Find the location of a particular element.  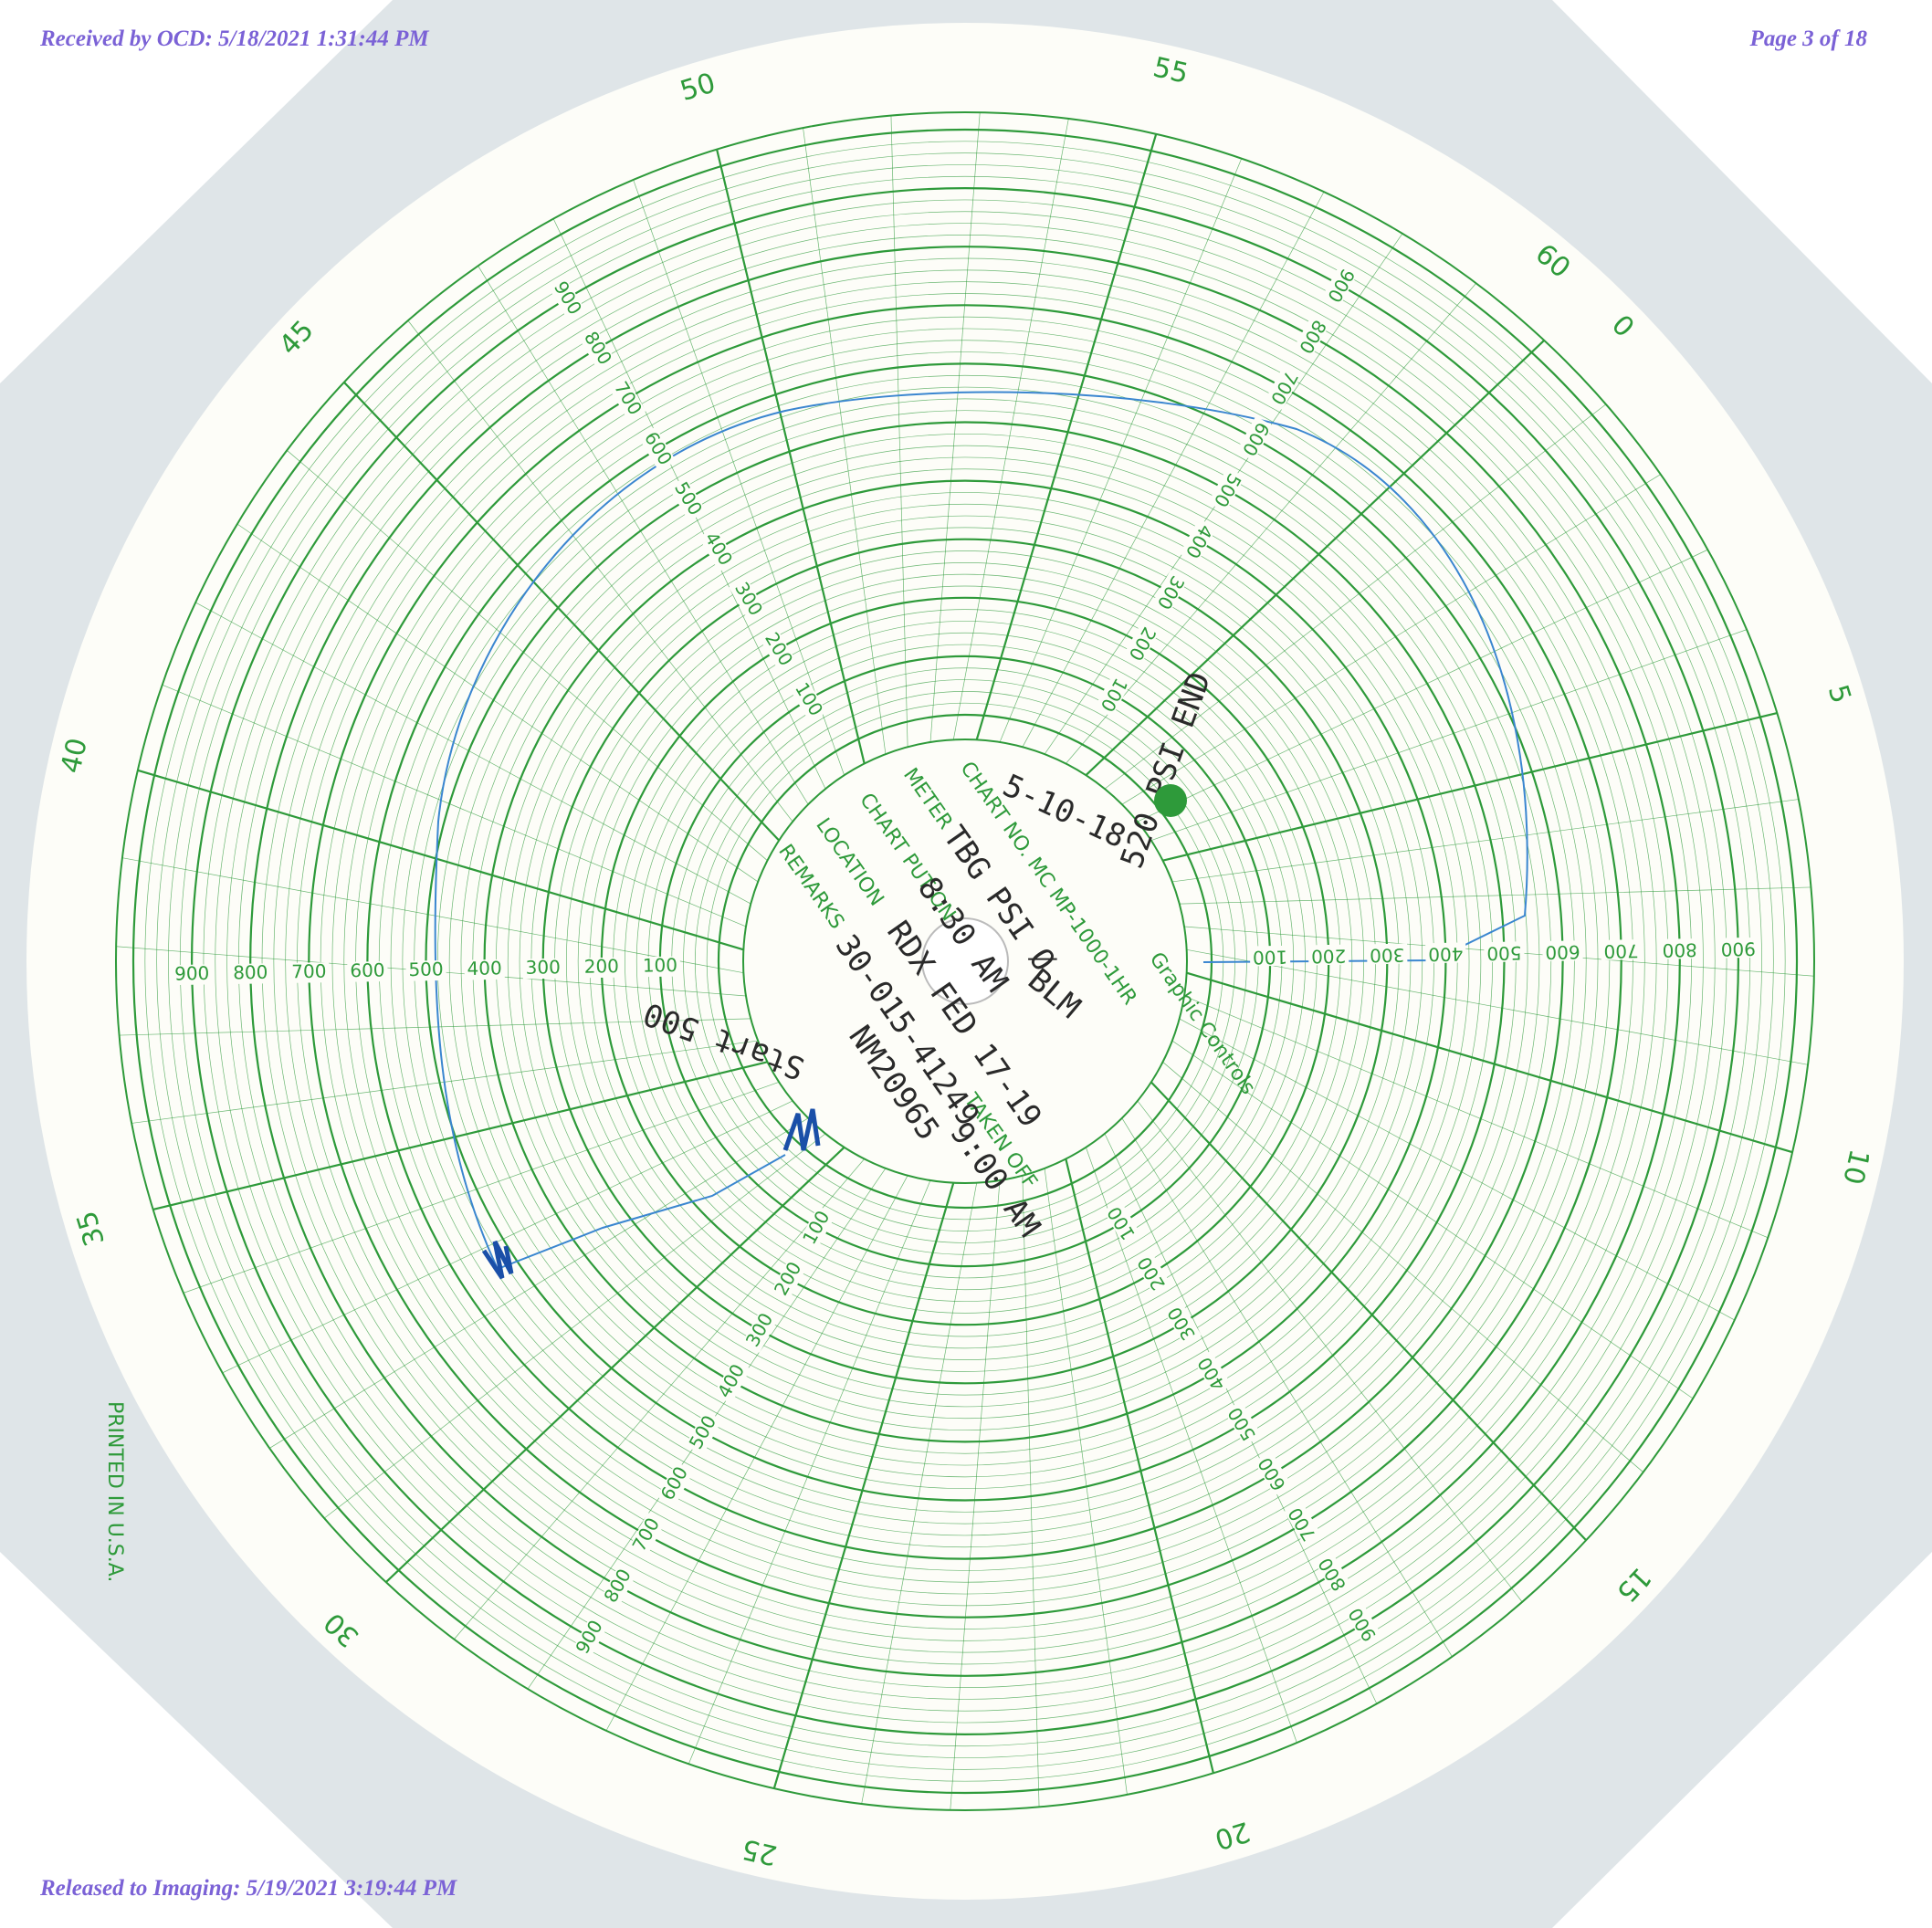

minute-label: 10 is located at coordinates (1856, 1168).